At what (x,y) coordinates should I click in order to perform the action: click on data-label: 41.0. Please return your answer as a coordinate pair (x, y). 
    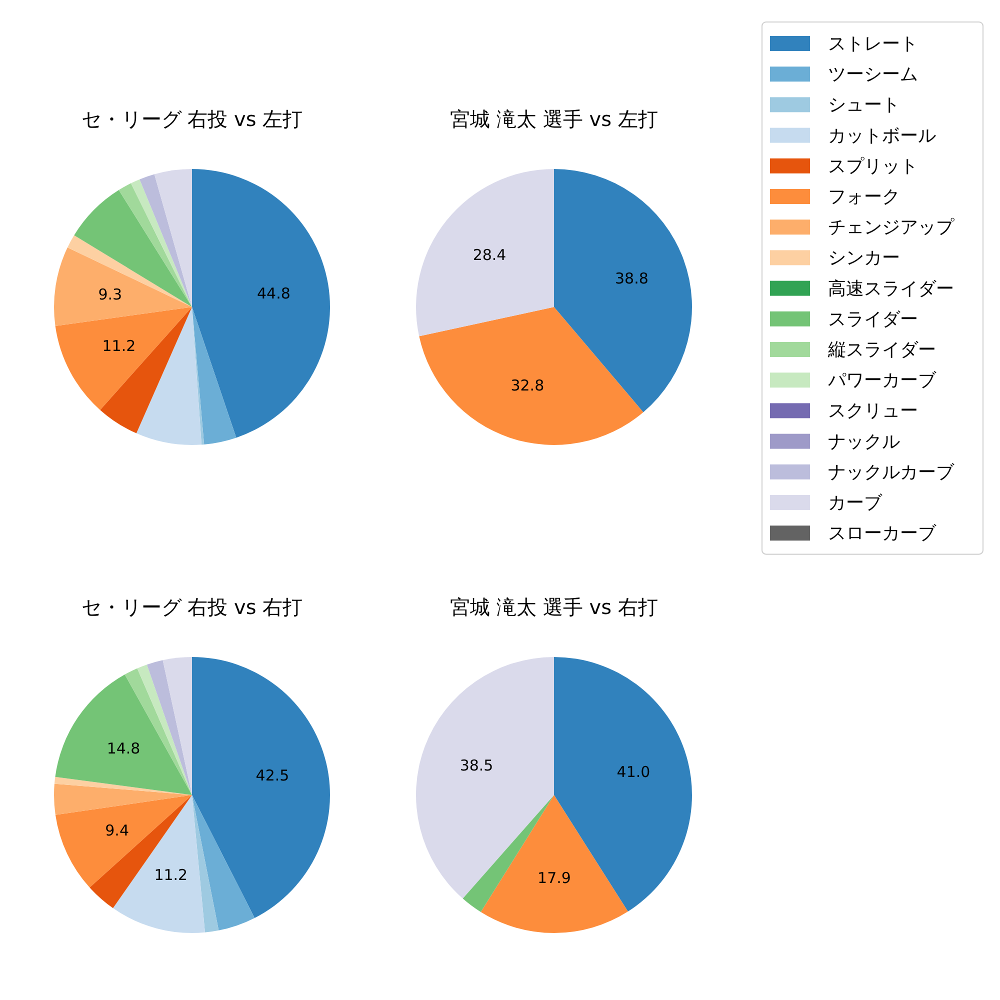
    Looking at the image, I should click on (633, 771).